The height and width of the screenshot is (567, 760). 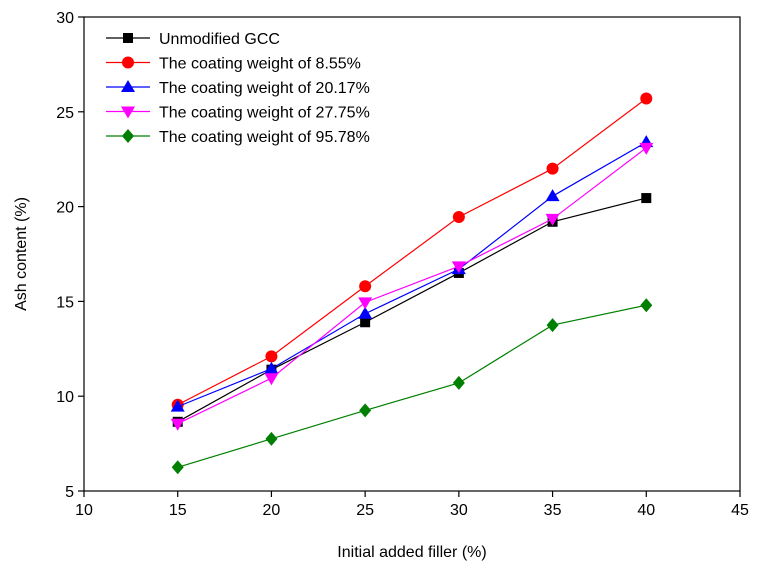 I want to click on legend-entry-3: The coating weight of 20.17%, so click(x=238, y=88).